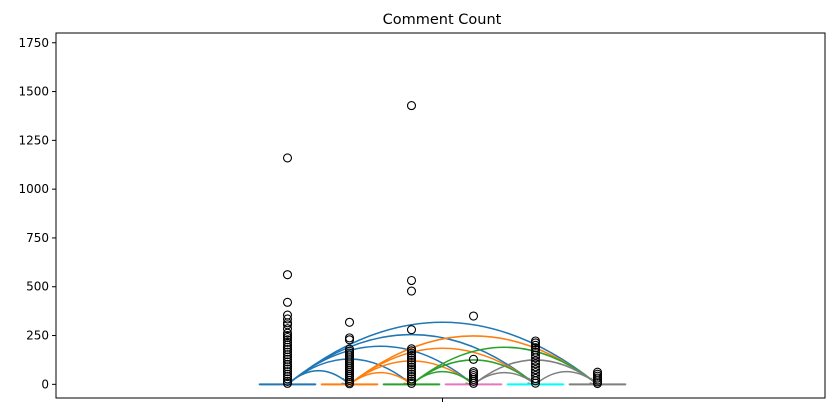 Image resolution: width=839 pixels, height=416 pixels. I want to click on y-tick-label-7: 1750, so click(33, 43).